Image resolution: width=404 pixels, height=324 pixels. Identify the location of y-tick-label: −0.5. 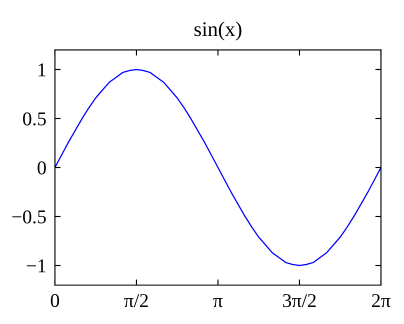
(29, 217).